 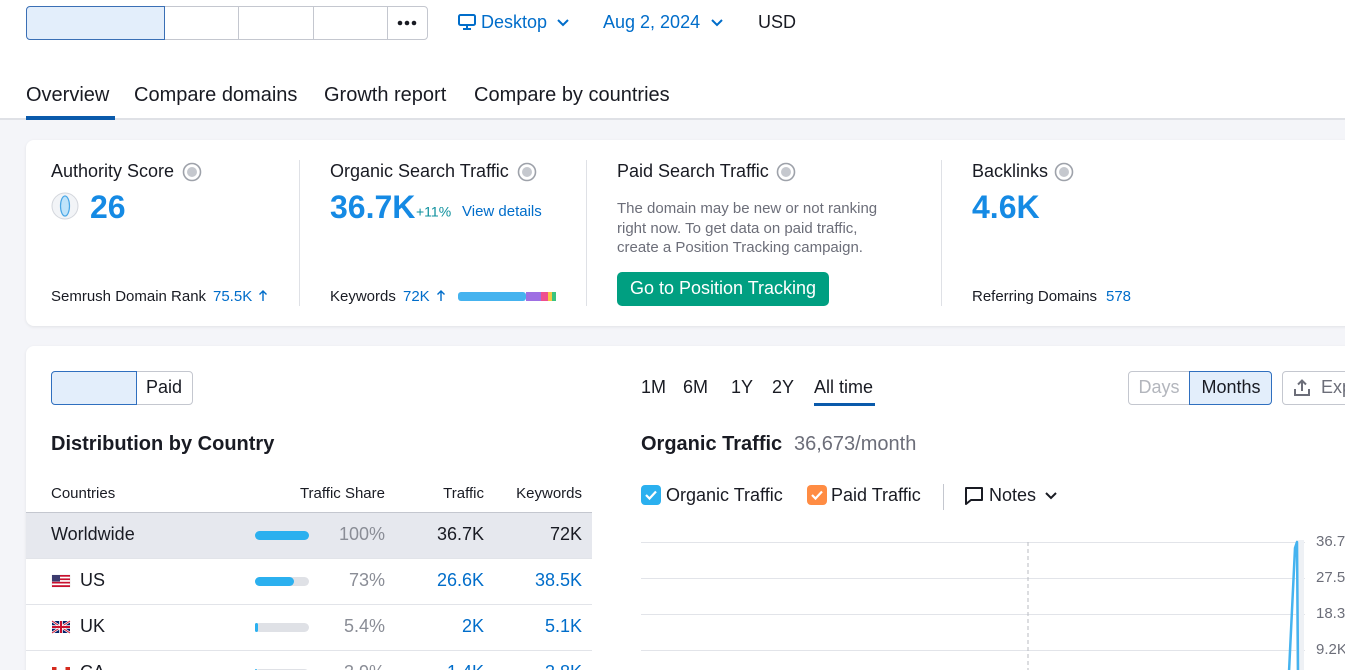 I want to click on export-label: Export, so click(x=1333, y=387).